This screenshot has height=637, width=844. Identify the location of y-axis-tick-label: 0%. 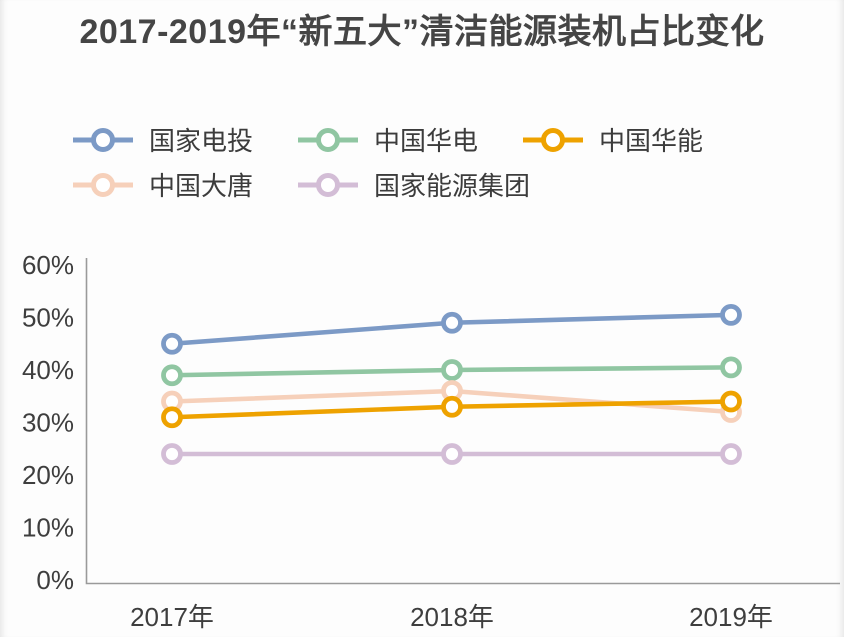
(55, 580).